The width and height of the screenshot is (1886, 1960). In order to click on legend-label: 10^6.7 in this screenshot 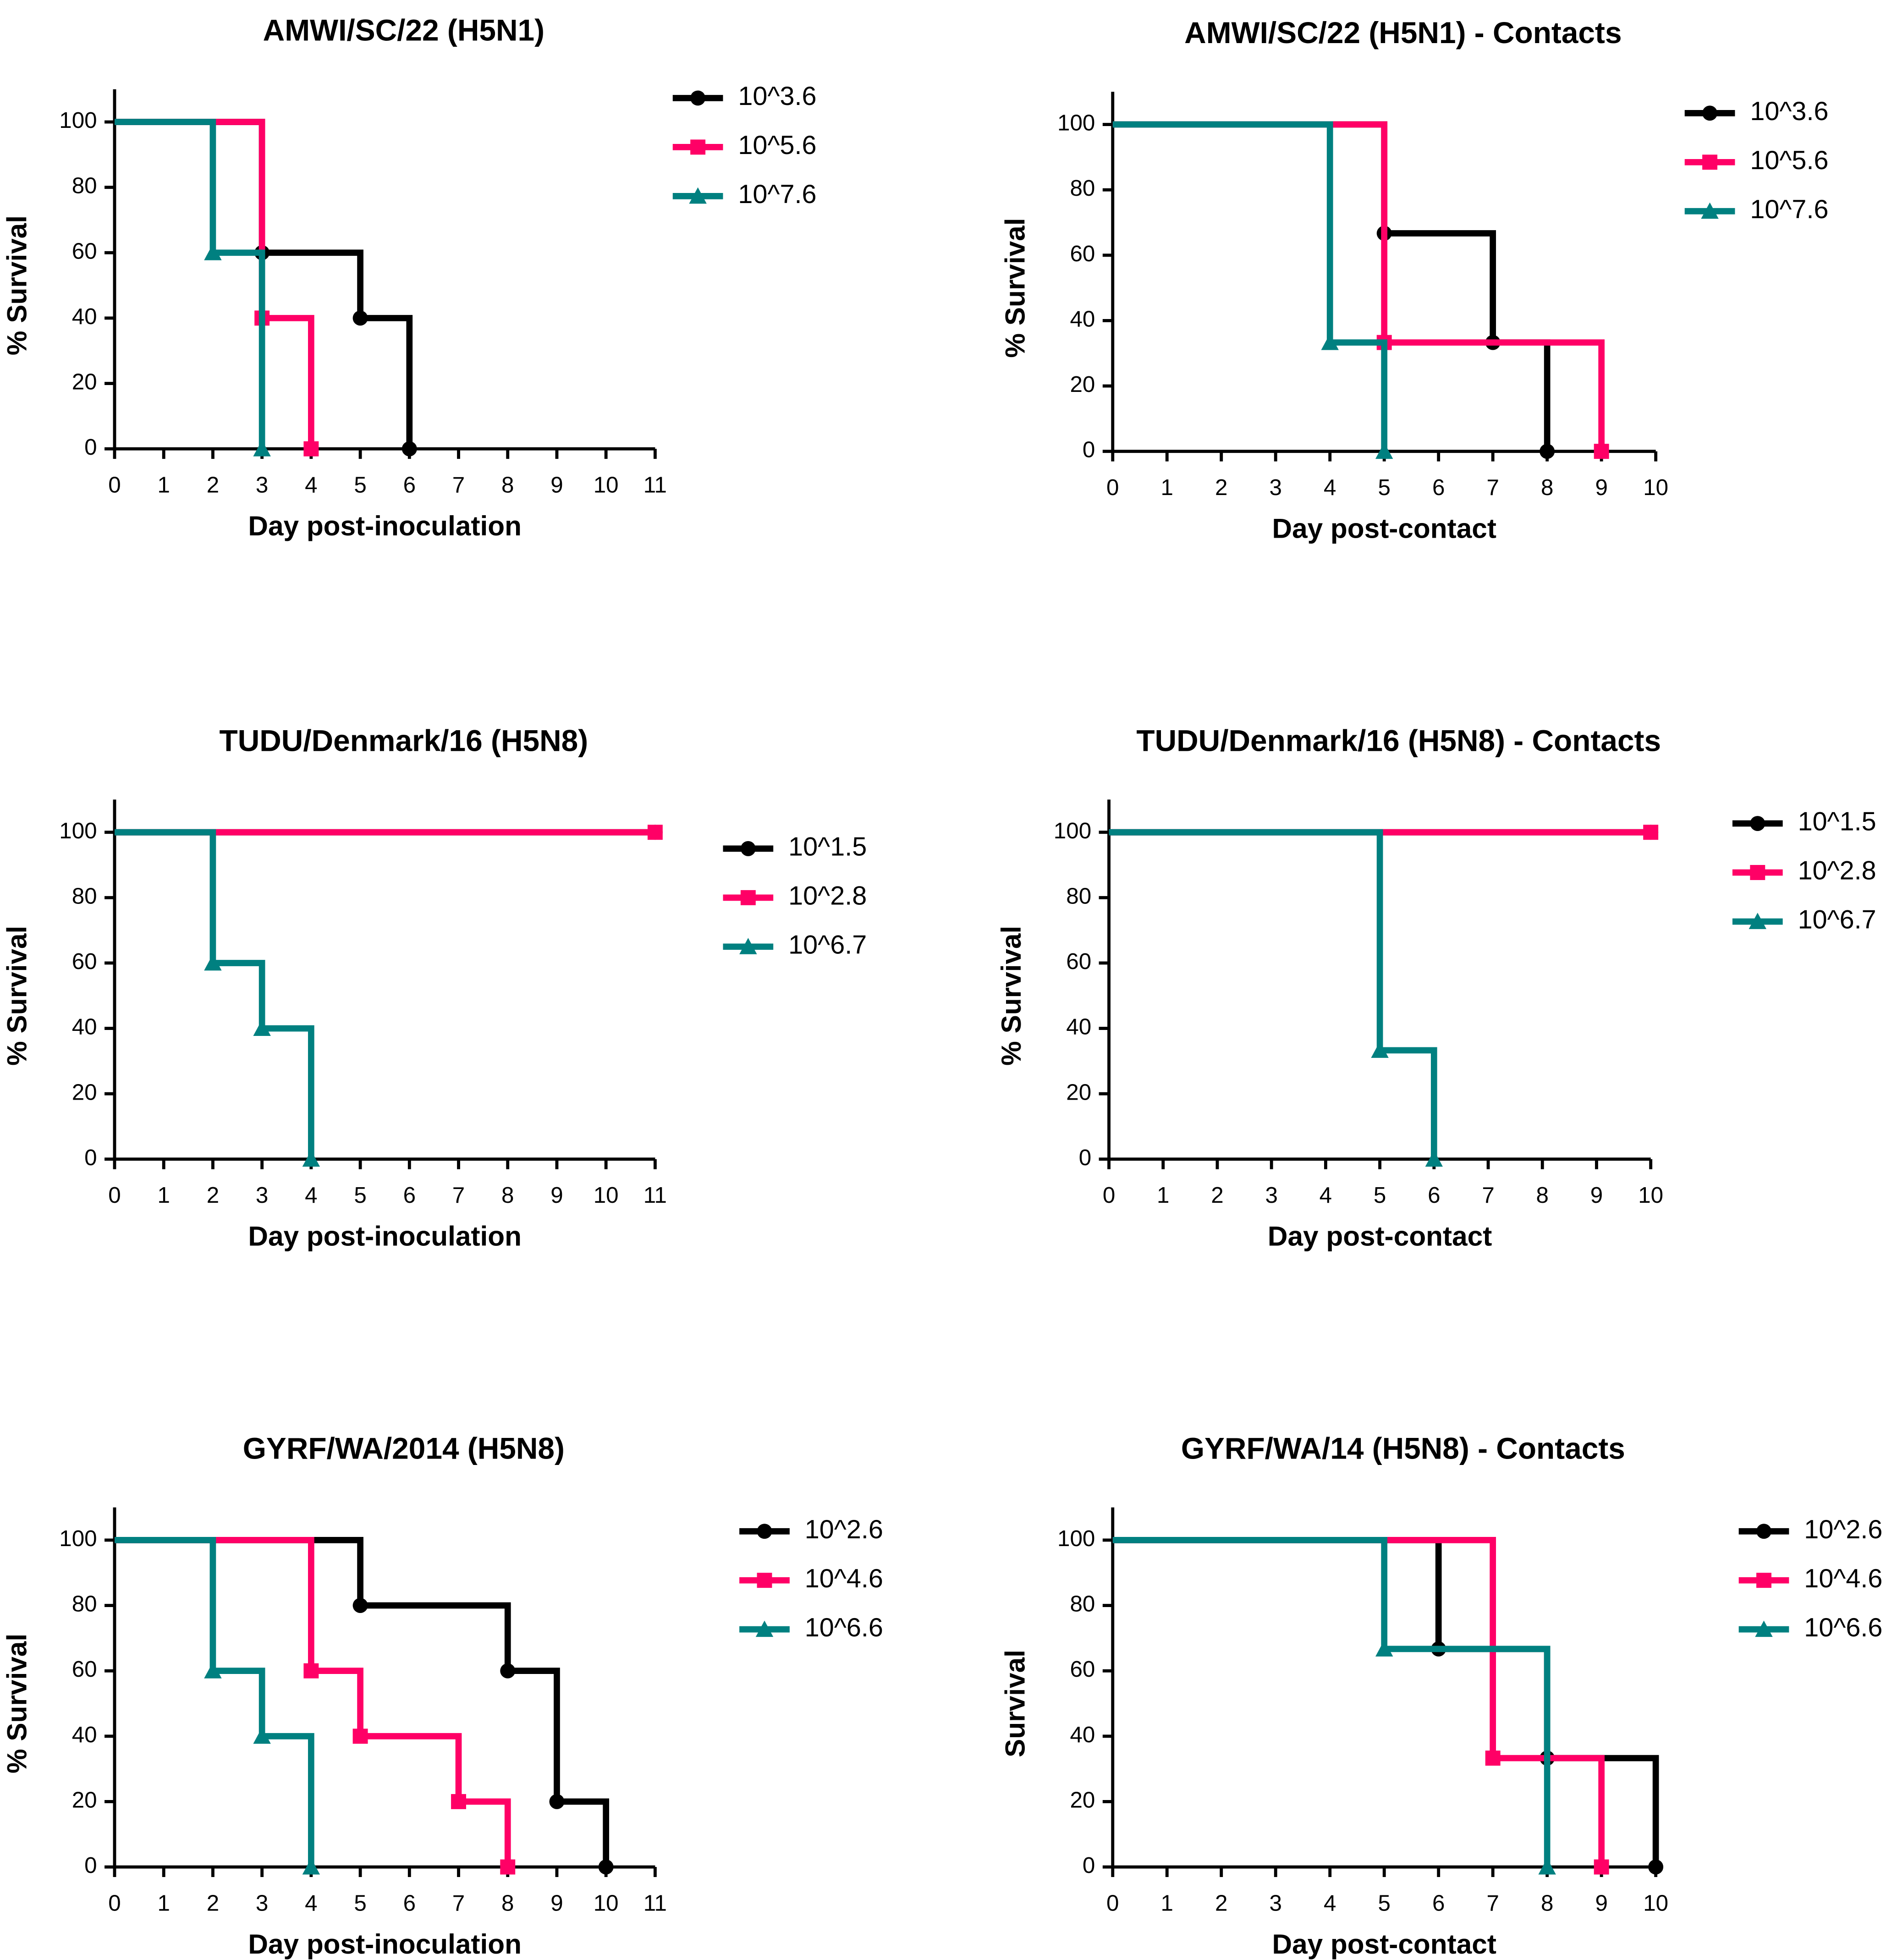, I will do `click(1837, 920)`.